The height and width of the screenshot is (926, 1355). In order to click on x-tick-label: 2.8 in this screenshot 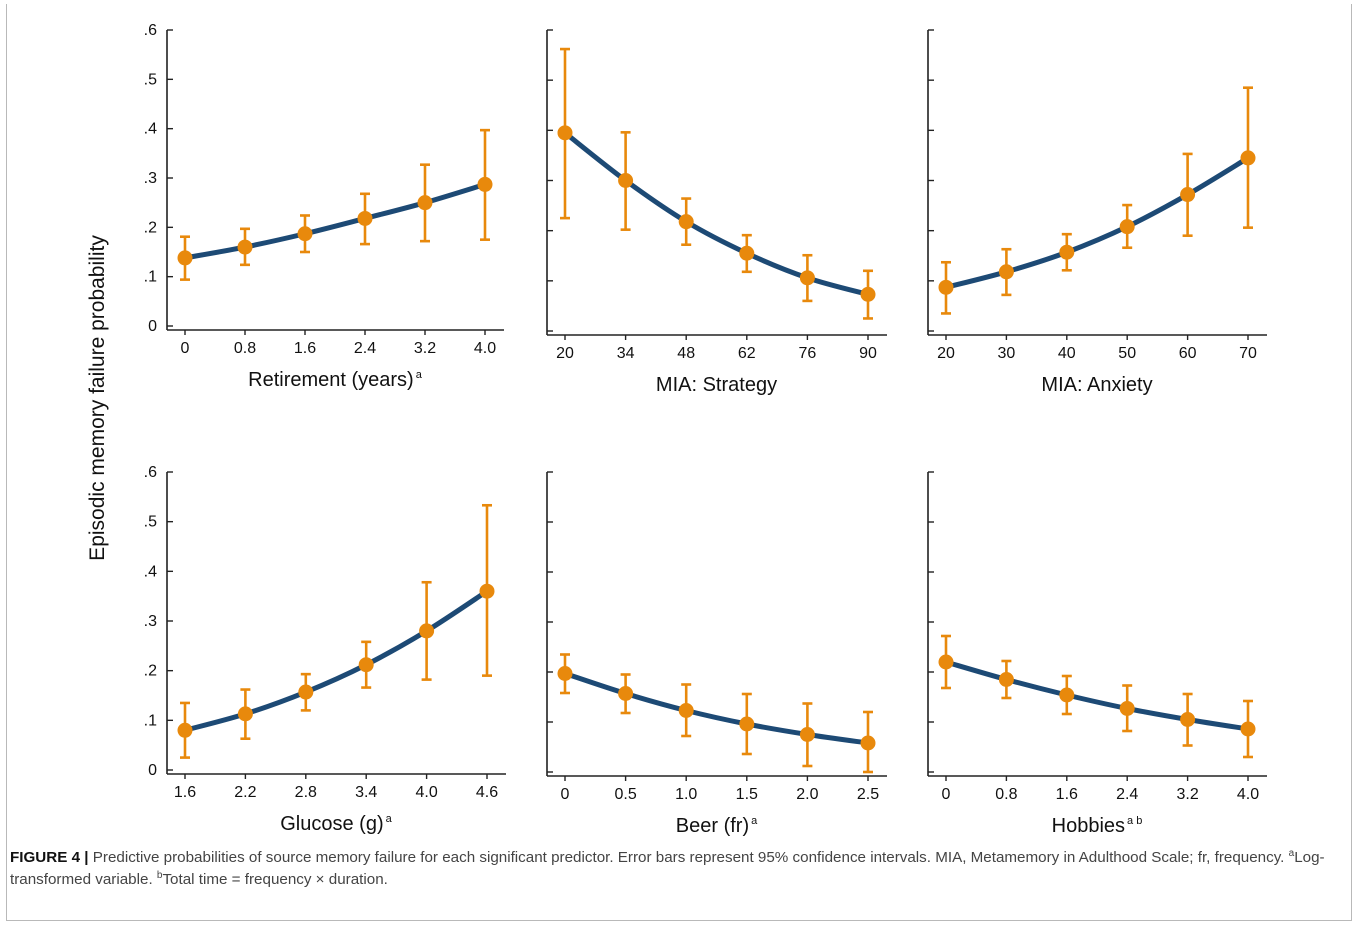, I will do `click(306, 792)`.